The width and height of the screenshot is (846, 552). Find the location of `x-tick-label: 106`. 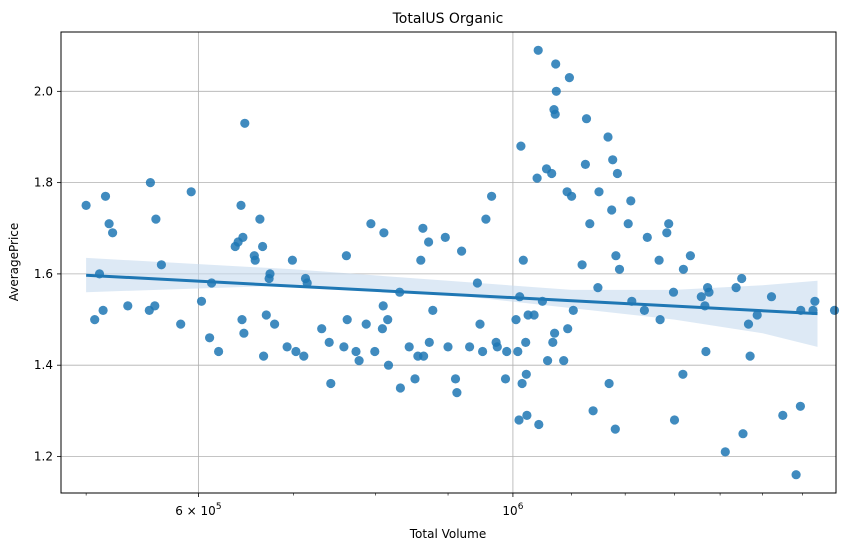

x-tick-label: 106 is located at coordinates (512, 510).